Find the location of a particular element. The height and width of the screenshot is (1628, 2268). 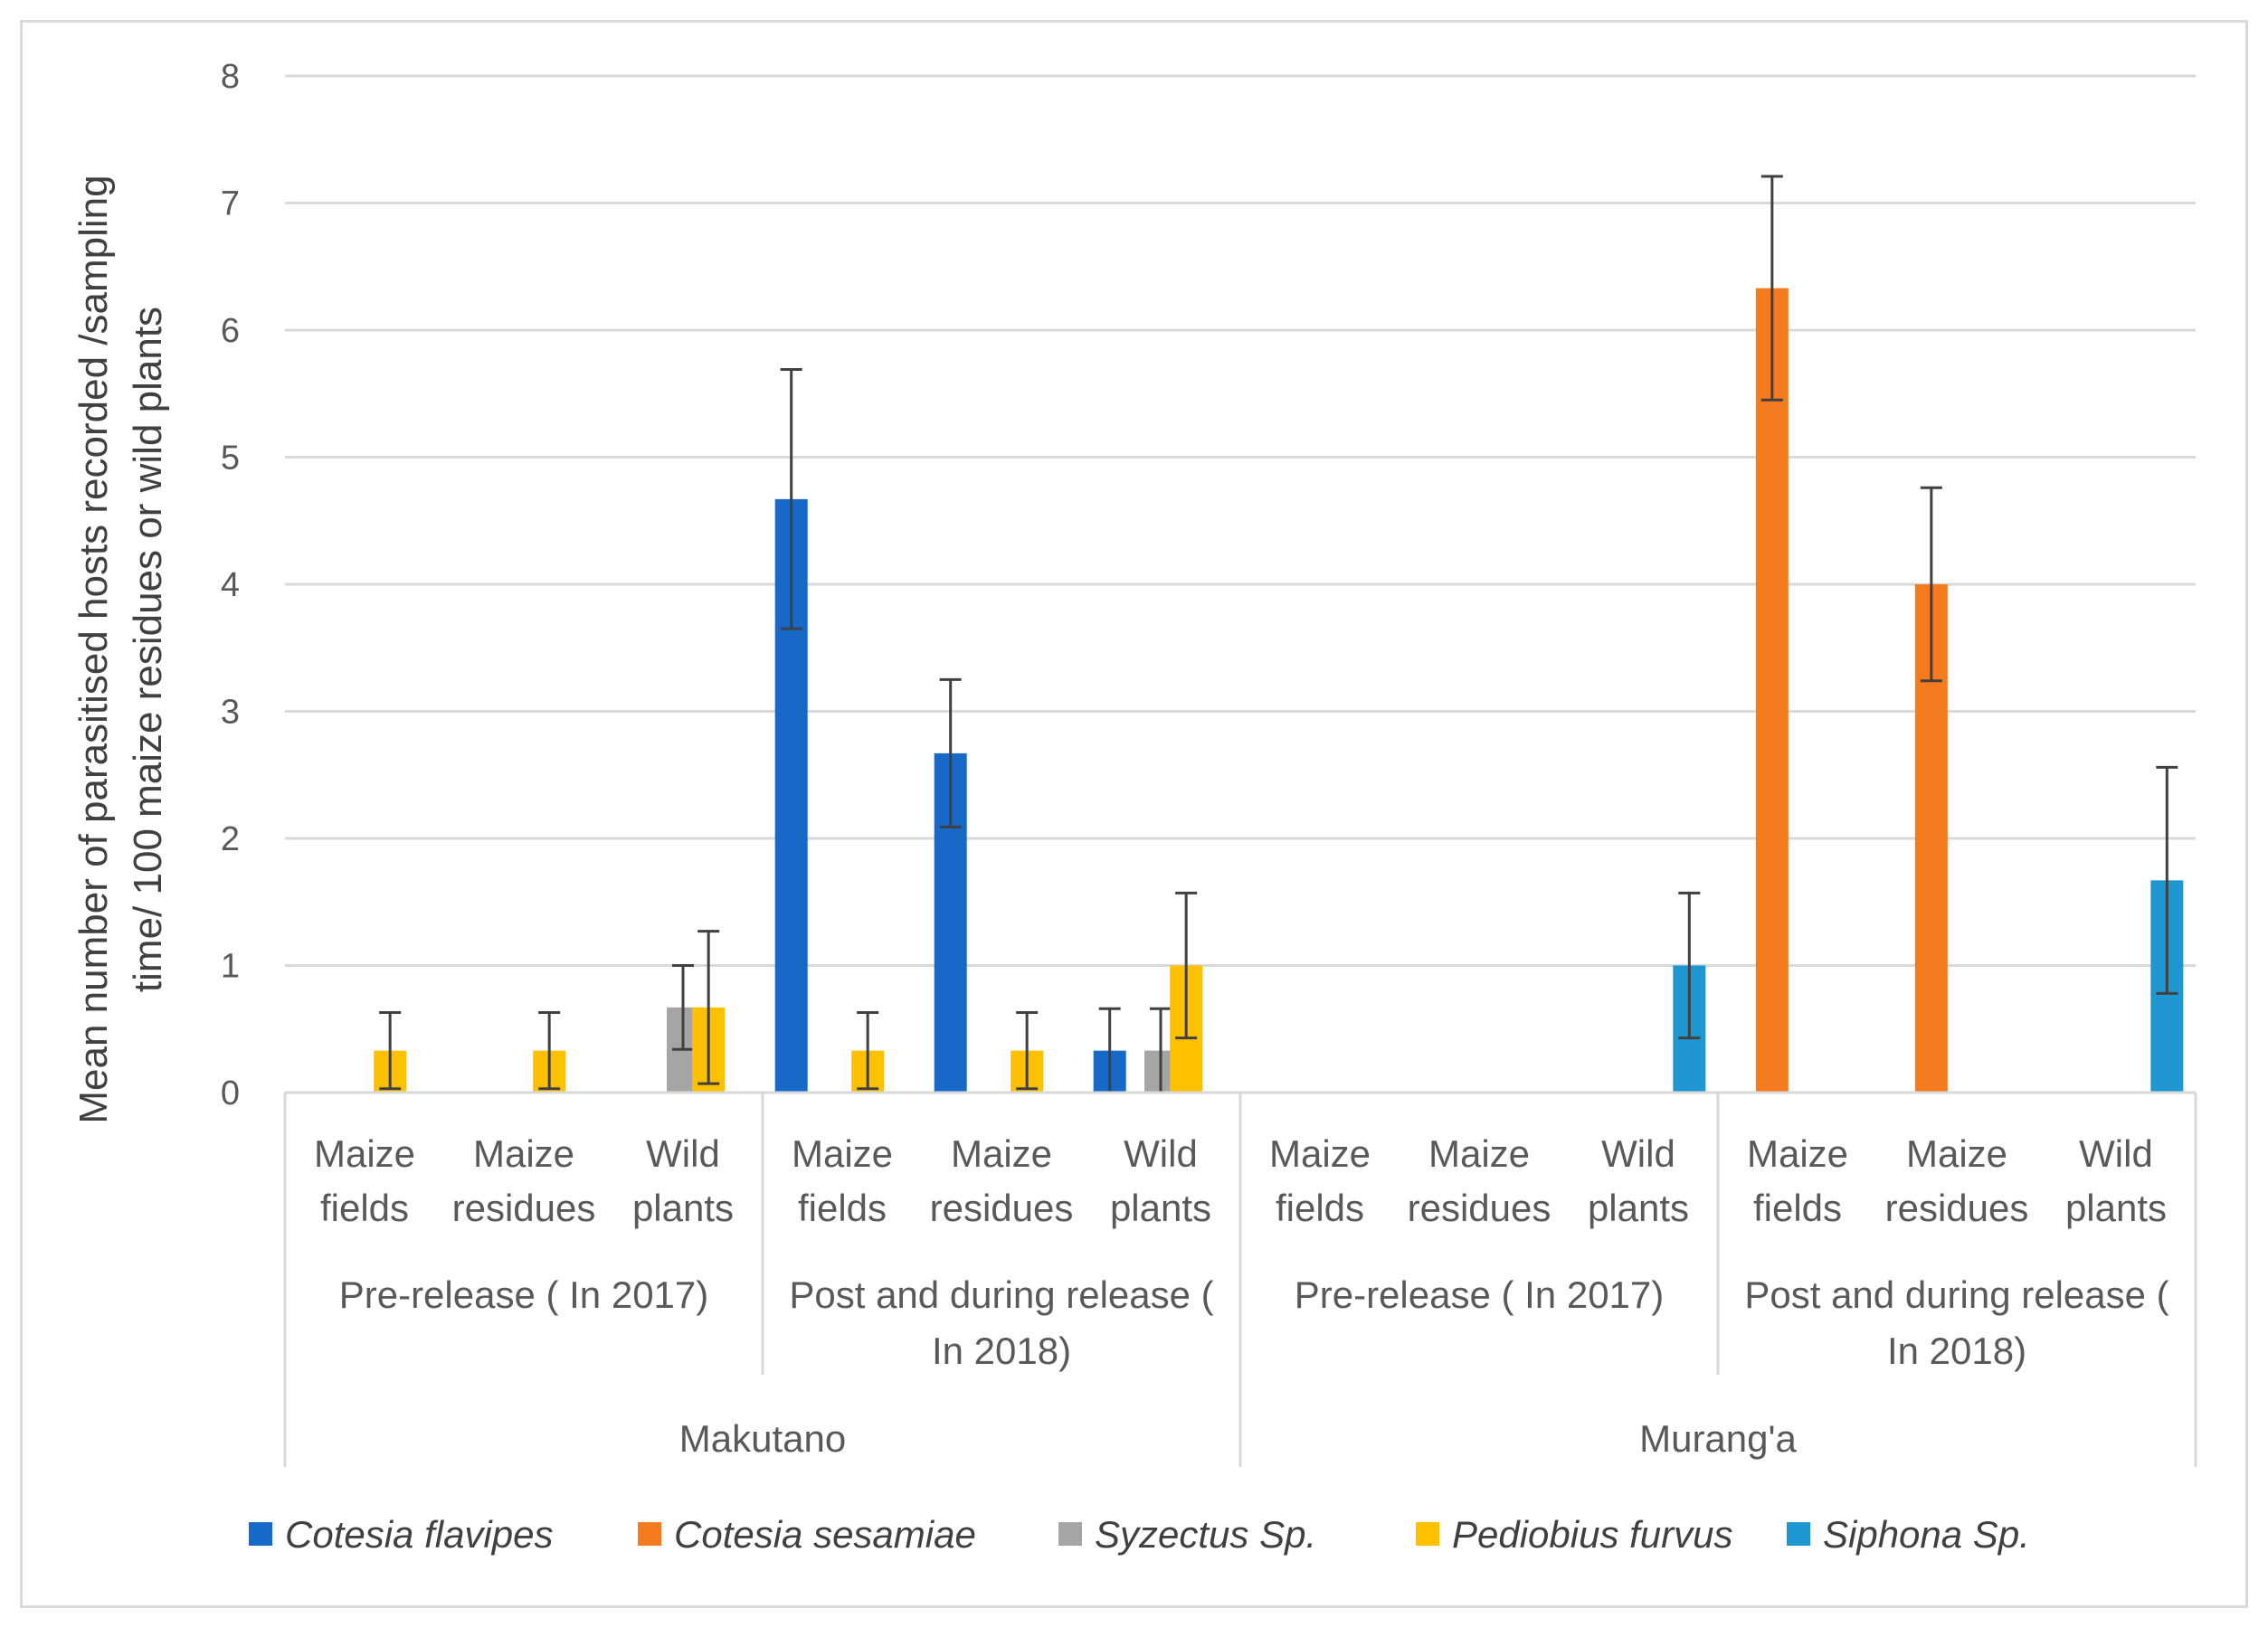

category-label-0-1: fields is located at coordinates (364, 1208).